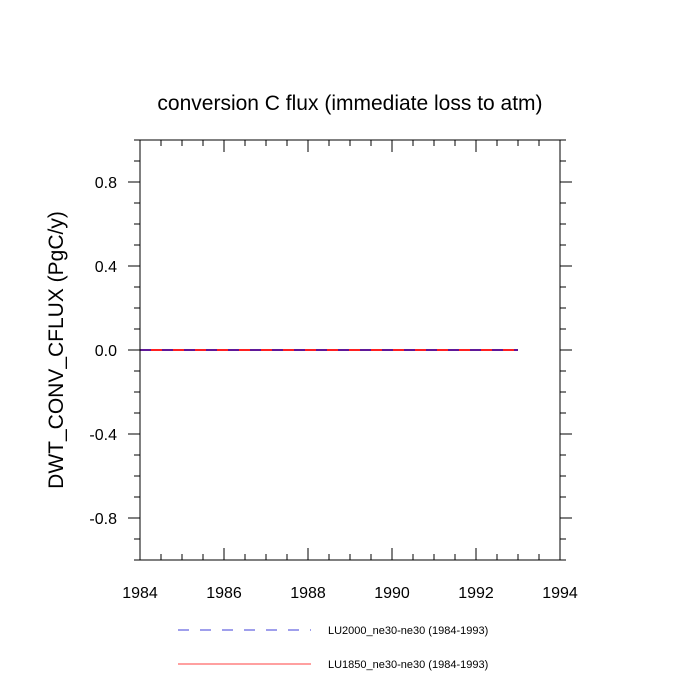  What do you see at coordinates (392, 593) in the screenshot?
I see `x-tick-label: 1990` at bounding box center [392, 593].